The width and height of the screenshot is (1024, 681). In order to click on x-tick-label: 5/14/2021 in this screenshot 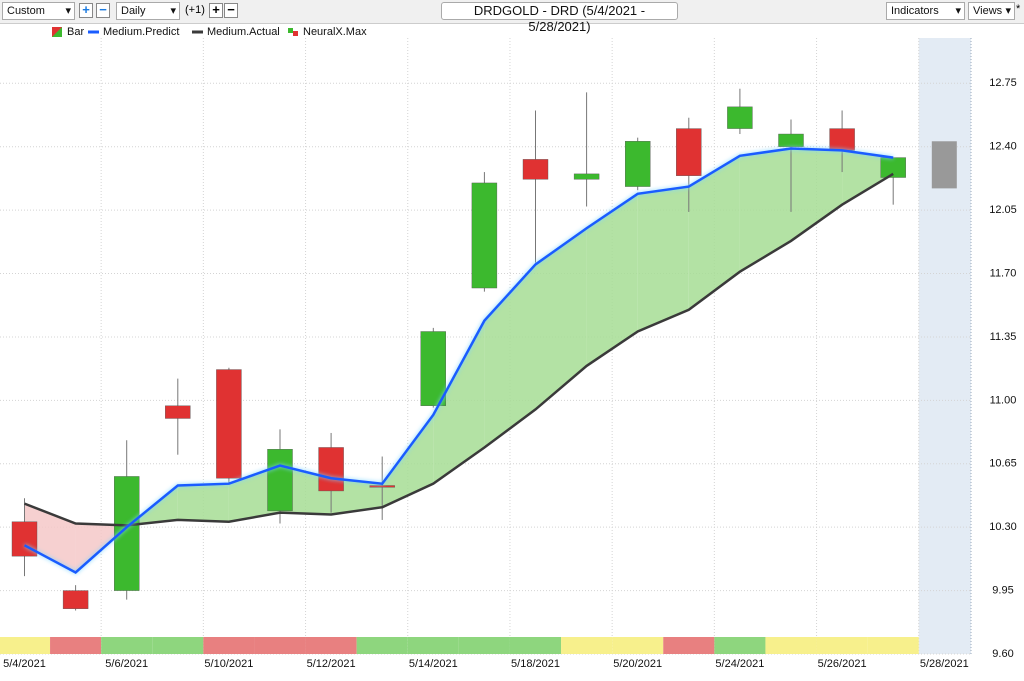, I will do `click(433, 664)`.